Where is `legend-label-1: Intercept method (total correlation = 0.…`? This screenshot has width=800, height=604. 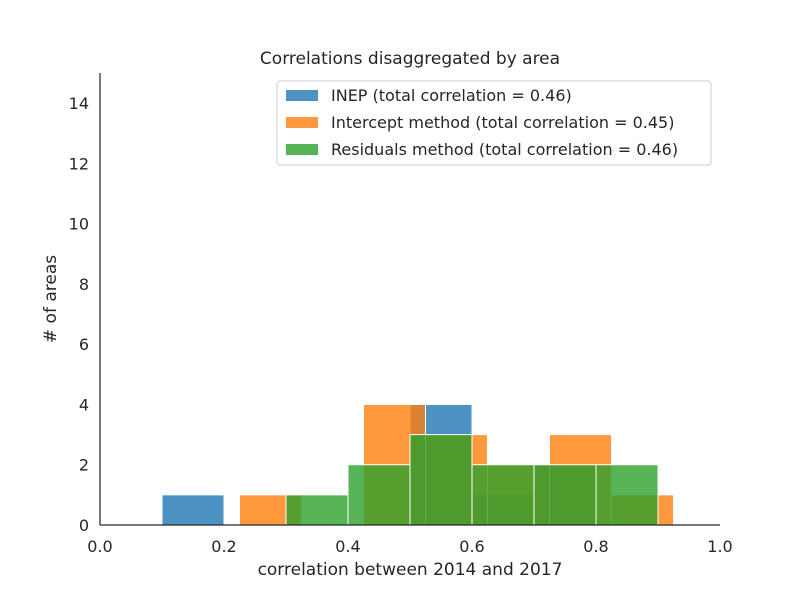 legend-label-1: Intercept method (total correlation = 0.… is located at coordinates (502, 122).